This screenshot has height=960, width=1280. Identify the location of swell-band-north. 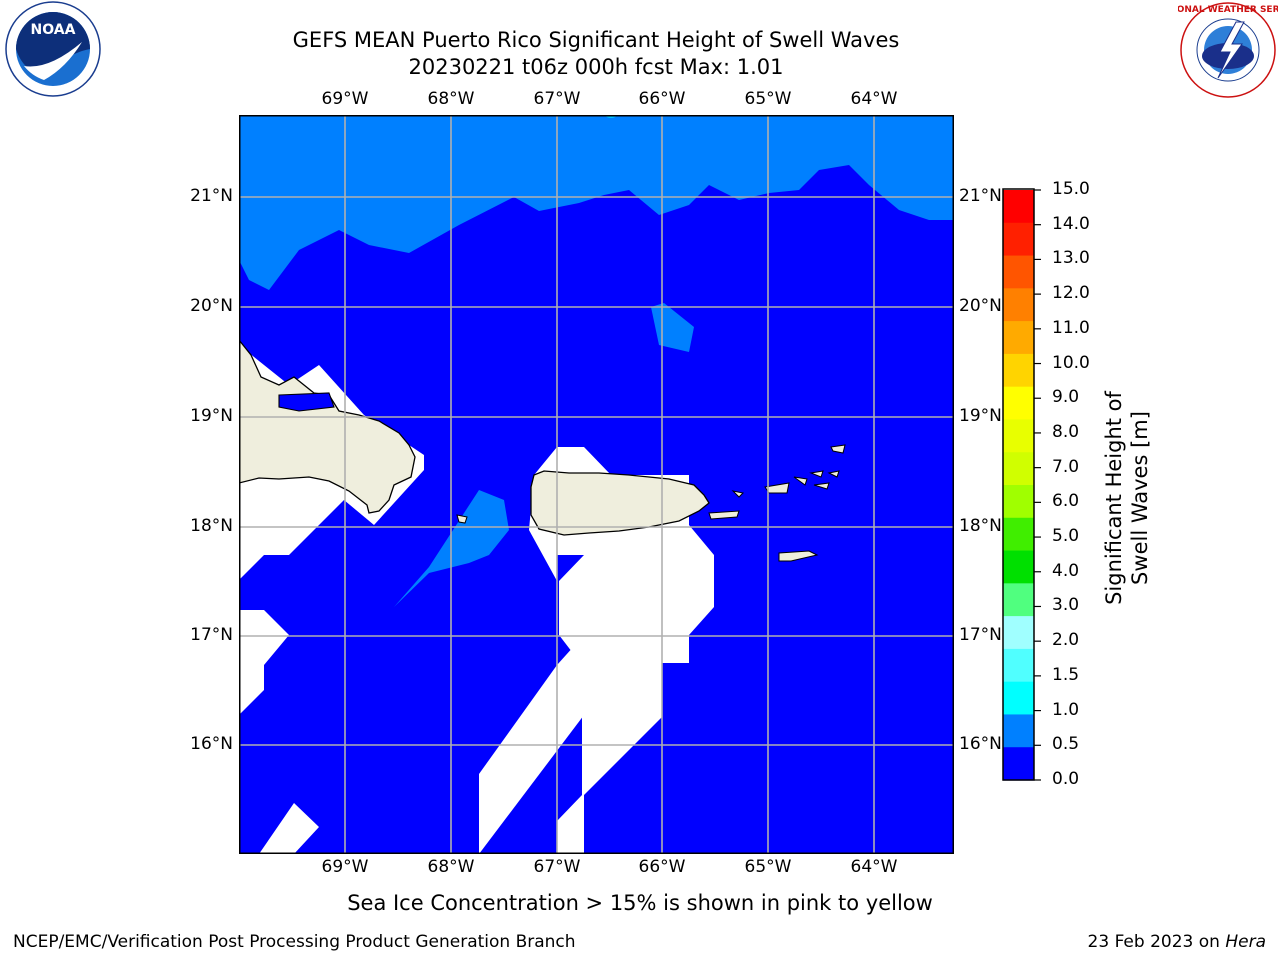
(596, 202).